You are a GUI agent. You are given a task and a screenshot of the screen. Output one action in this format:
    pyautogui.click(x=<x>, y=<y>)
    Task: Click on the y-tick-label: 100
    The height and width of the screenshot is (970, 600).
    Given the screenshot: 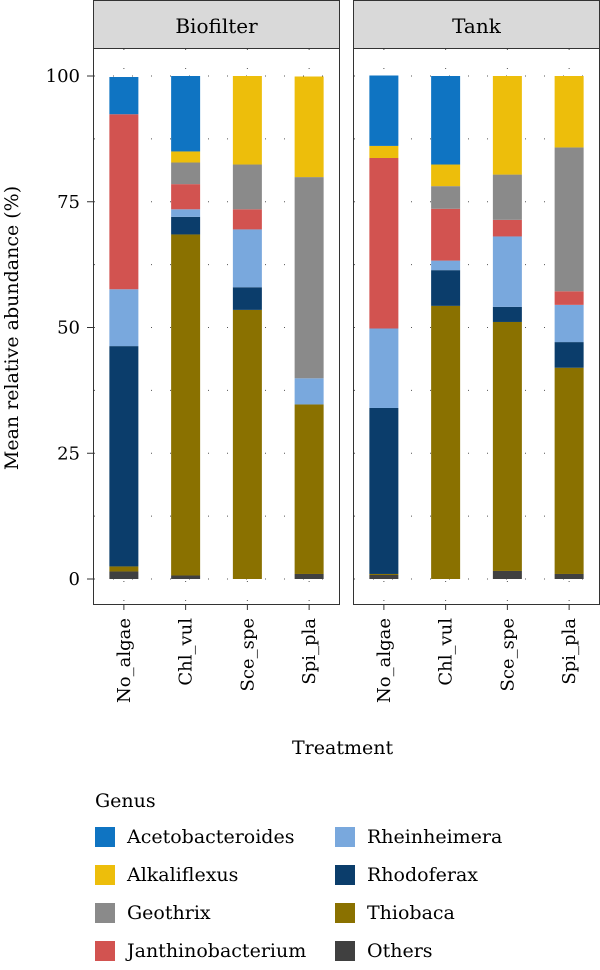 What is the action you would take?
    pyautogui.click(x=63, y=76)
    